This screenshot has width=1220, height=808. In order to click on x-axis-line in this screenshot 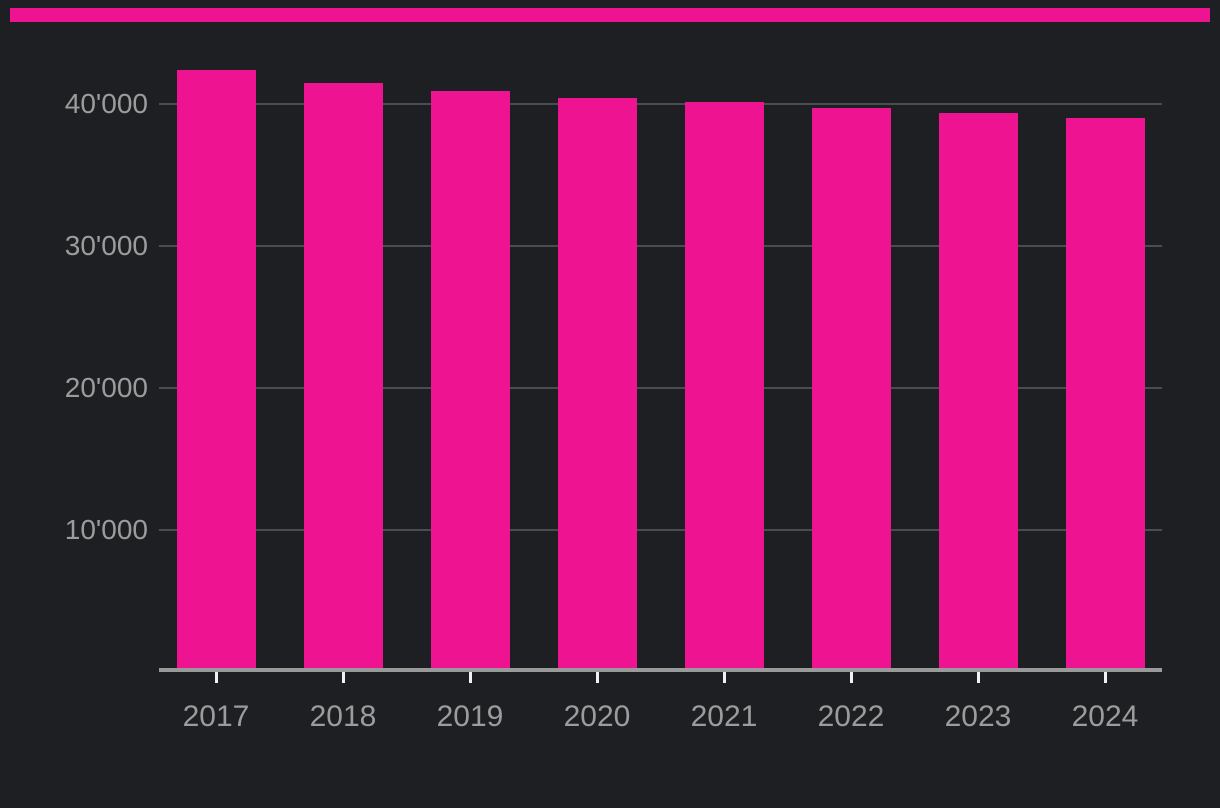, I will do `click(660, 670)`.